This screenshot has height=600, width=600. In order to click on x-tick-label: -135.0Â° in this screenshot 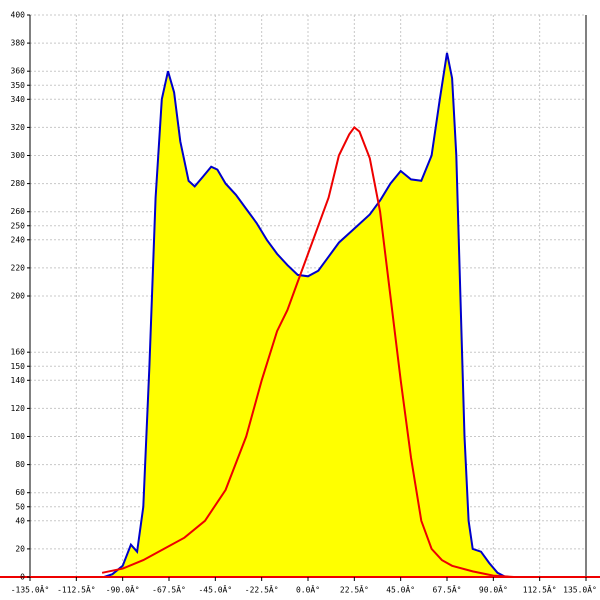, I will do `click(30, 589)`.